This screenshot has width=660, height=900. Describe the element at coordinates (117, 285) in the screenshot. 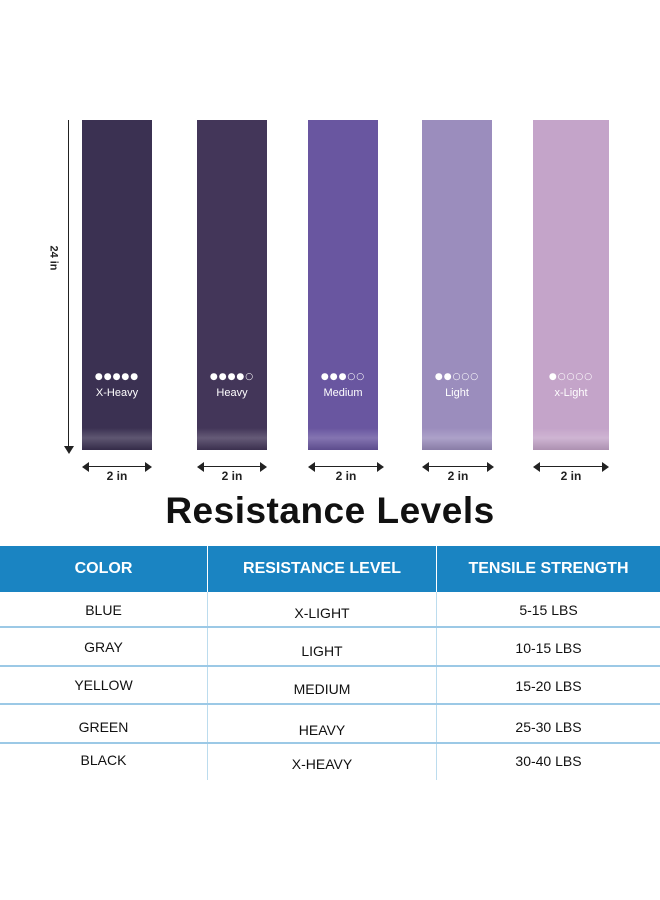

I see `band-x-heavy: ●●●●● X-Heavy` at that location.